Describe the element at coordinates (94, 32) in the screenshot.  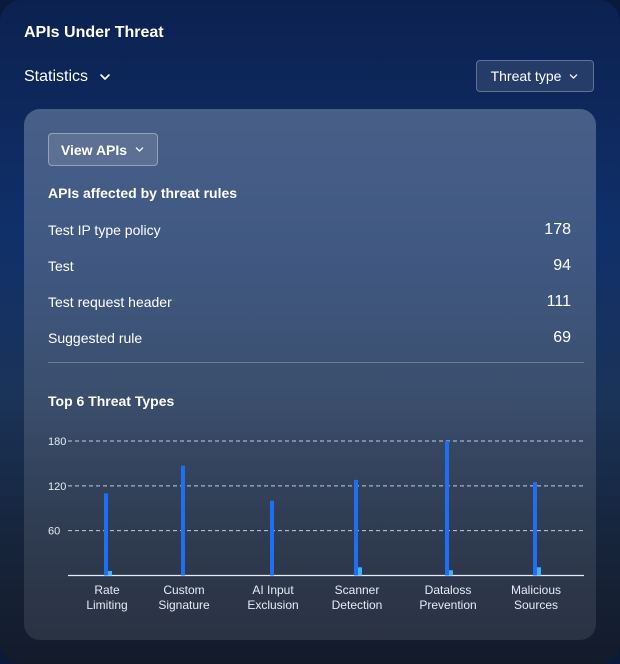
I see `card-title: APIs Under Threat` at that location.